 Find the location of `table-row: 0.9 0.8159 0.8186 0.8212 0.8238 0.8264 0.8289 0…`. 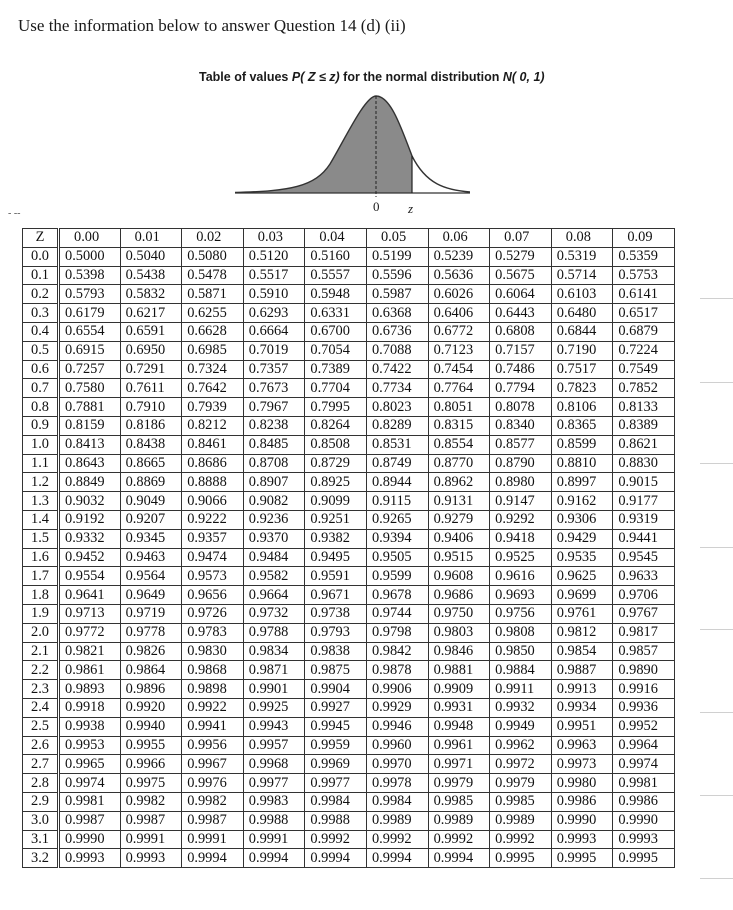

table-row: 0.9 0.8159 0.8186 0.8212 0.8238 0.8264 0.8289 0… is located at coordinates (348, 425).